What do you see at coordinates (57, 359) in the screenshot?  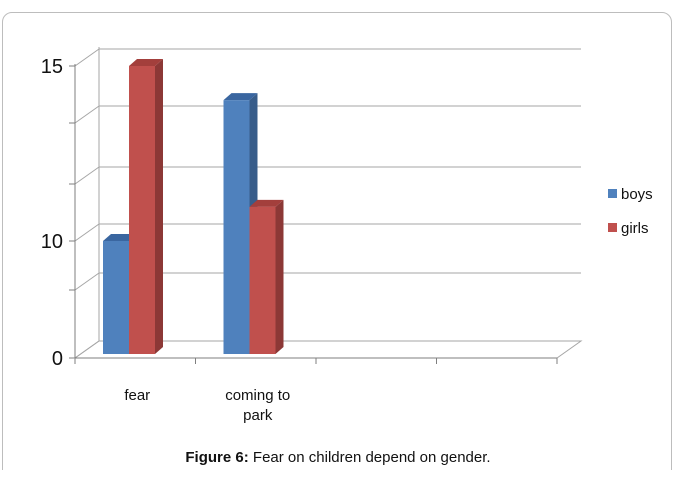 I see `y-tick-label: 0` at bounding box center [57, 359].